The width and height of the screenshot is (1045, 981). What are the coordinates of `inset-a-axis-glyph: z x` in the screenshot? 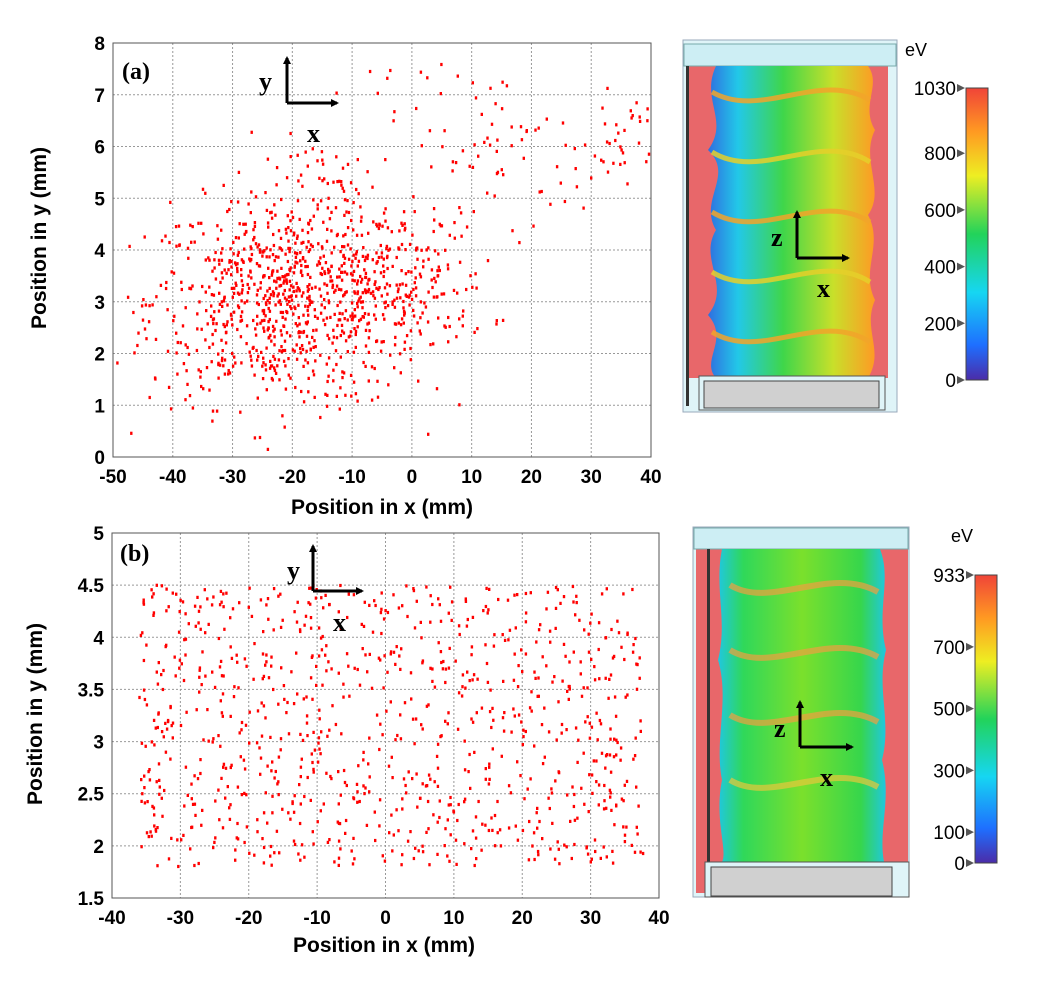 It's located at (810, 256).